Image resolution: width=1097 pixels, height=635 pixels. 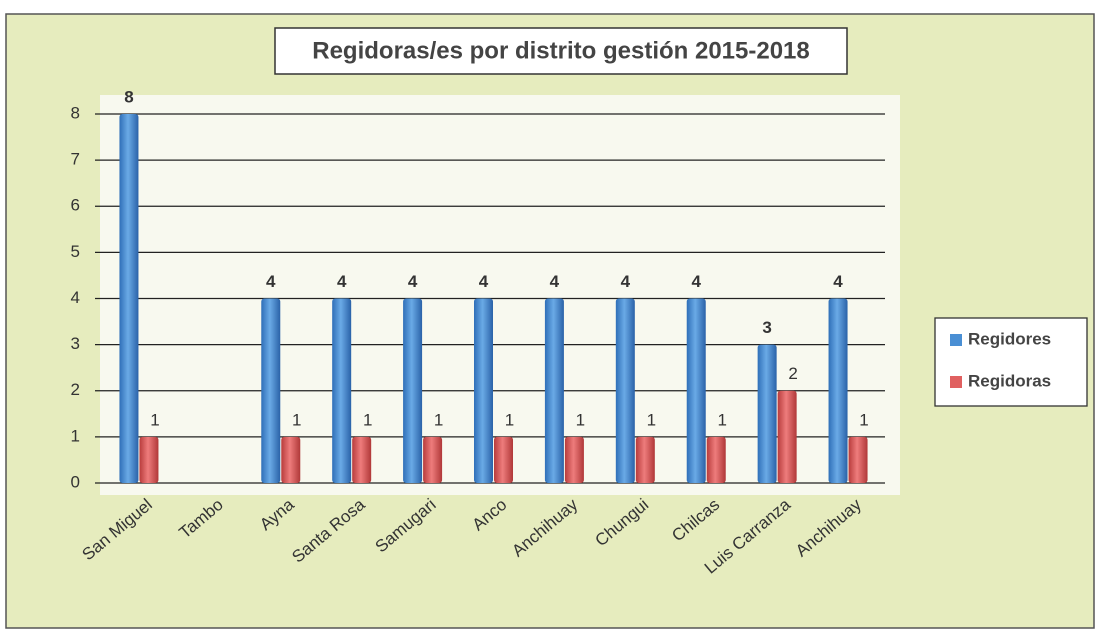 I want to click on title-box, so click(x=561, y=51).